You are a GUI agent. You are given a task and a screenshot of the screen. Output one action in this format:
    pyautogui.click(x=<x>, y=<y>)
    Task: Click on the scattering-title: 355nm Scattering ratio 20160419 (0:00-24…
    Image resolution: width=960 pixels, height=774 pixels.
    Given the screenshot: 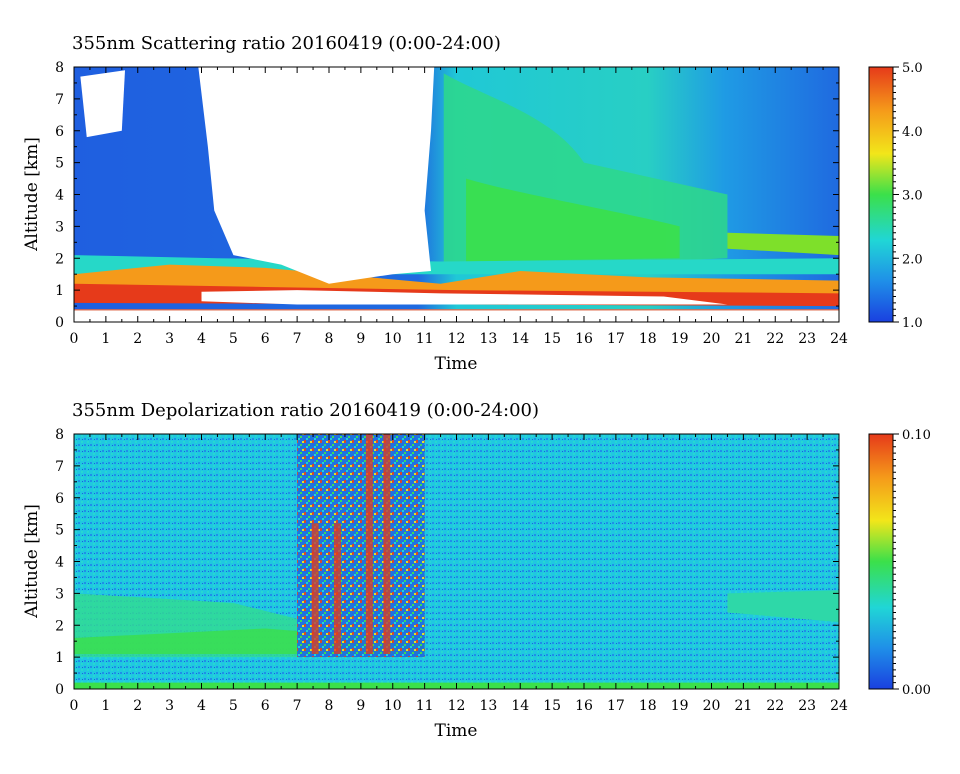 What is the action you would take?
    pyautogui.click(x=286, y=43)
    